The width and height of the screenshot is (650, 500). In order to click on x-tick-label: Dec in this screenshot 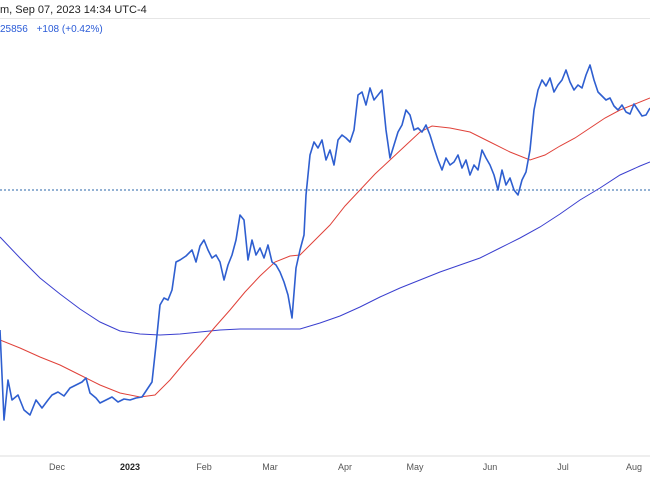, I will do `click(57, 467)`.